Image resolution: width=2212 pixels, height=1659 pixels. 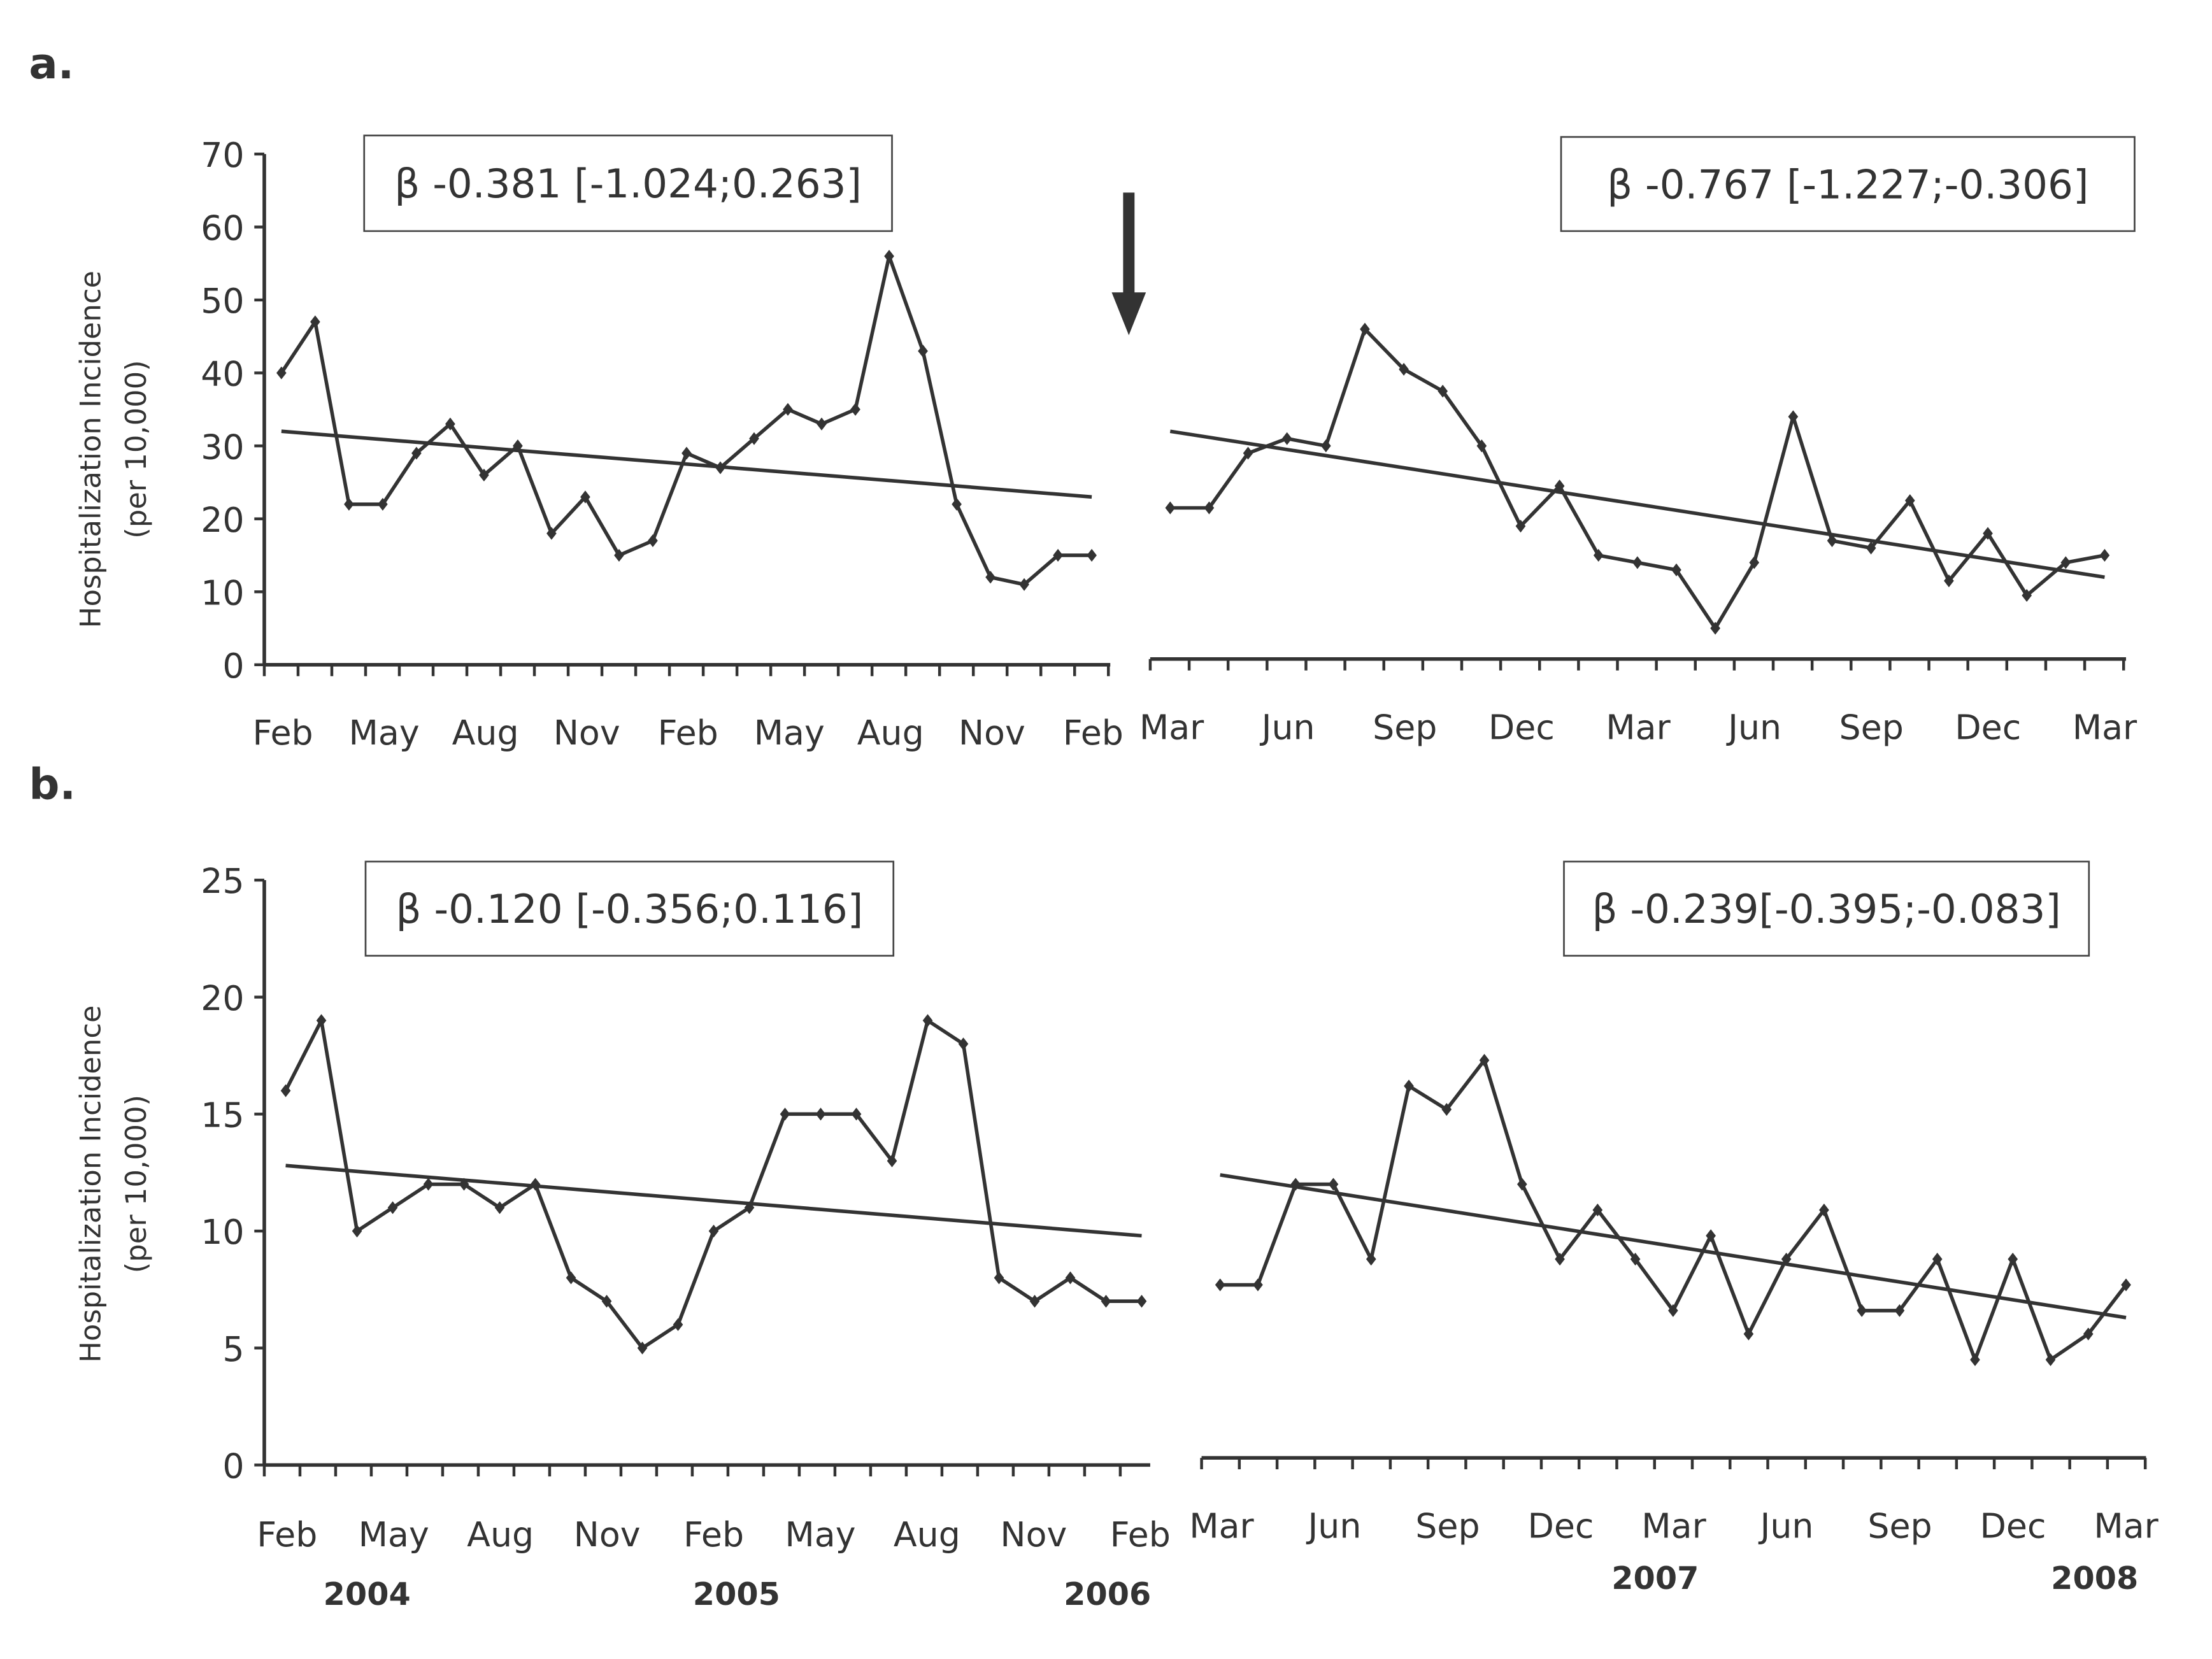 What do you see at coordinates (736, 1594) in the screenshot?
I see `year-label-2005: 2005` at bounding box center [736, 1594].